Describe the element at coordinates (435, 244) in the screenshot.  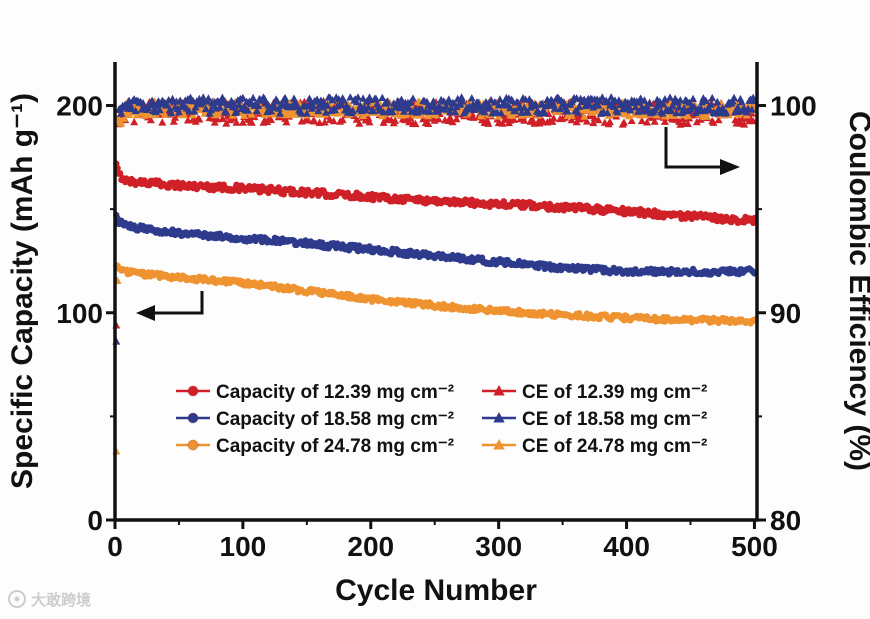
I see `series-points-blue-circle` at that location.